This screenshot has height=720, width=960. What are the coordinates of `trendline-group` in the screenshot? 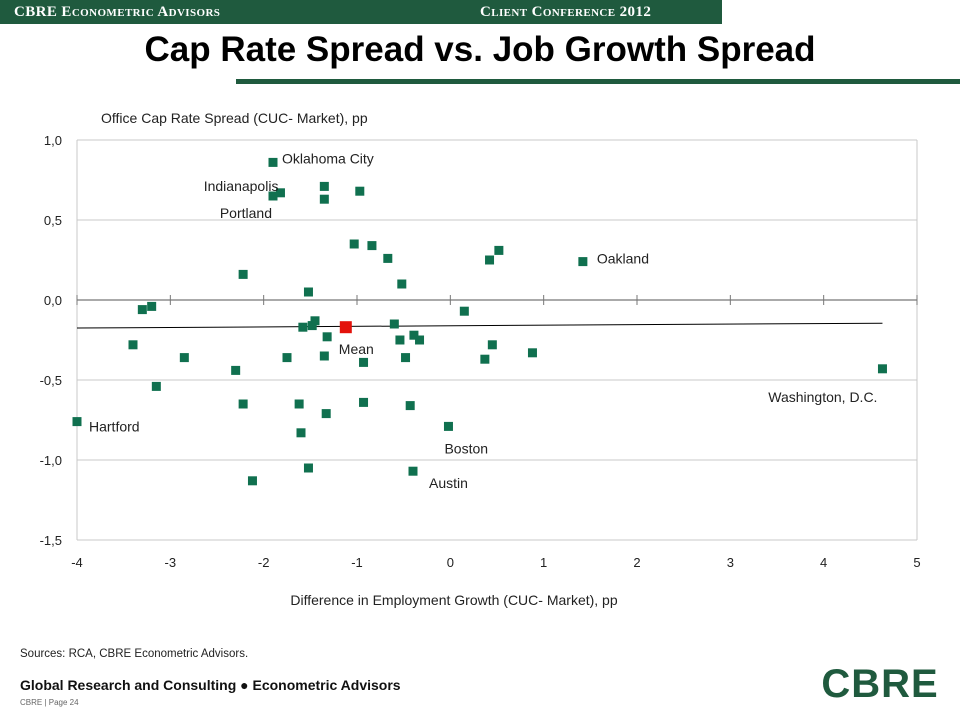 It's located at (479, 325).